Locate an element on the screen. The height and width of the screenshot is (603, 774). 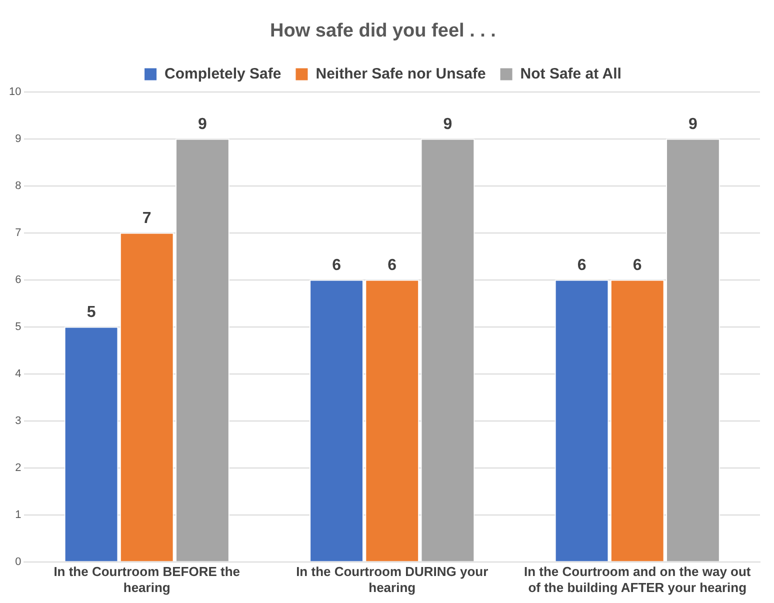
x-tick-label: In the Courtroom DURING your hearing is located at coordinates (392, 579).